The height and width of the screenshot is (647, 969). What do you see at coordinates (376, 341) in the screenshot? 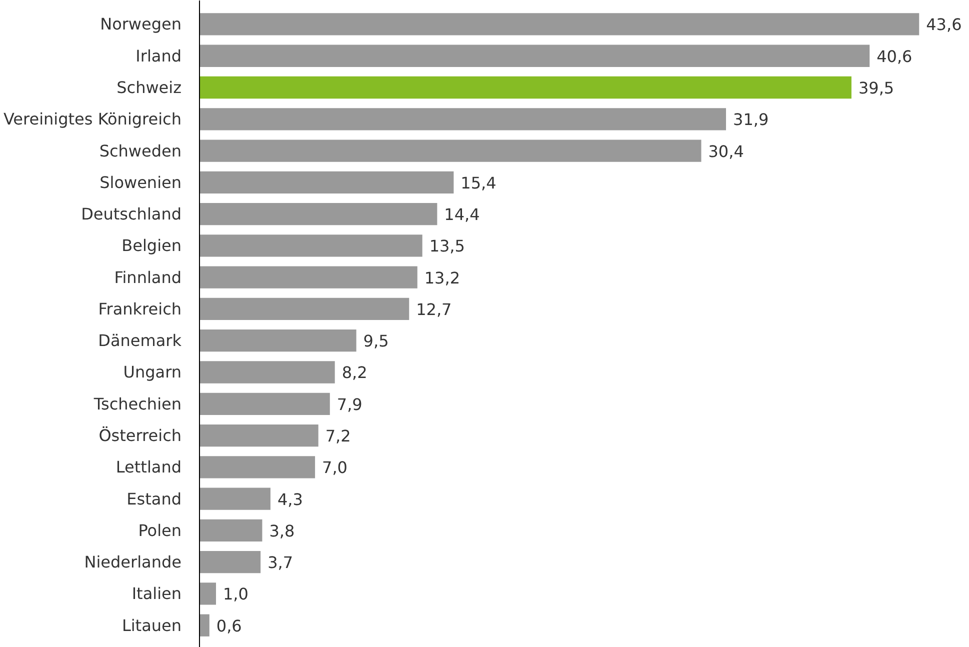
I see `data-label: 9,5` at bounding box center [376, 341].